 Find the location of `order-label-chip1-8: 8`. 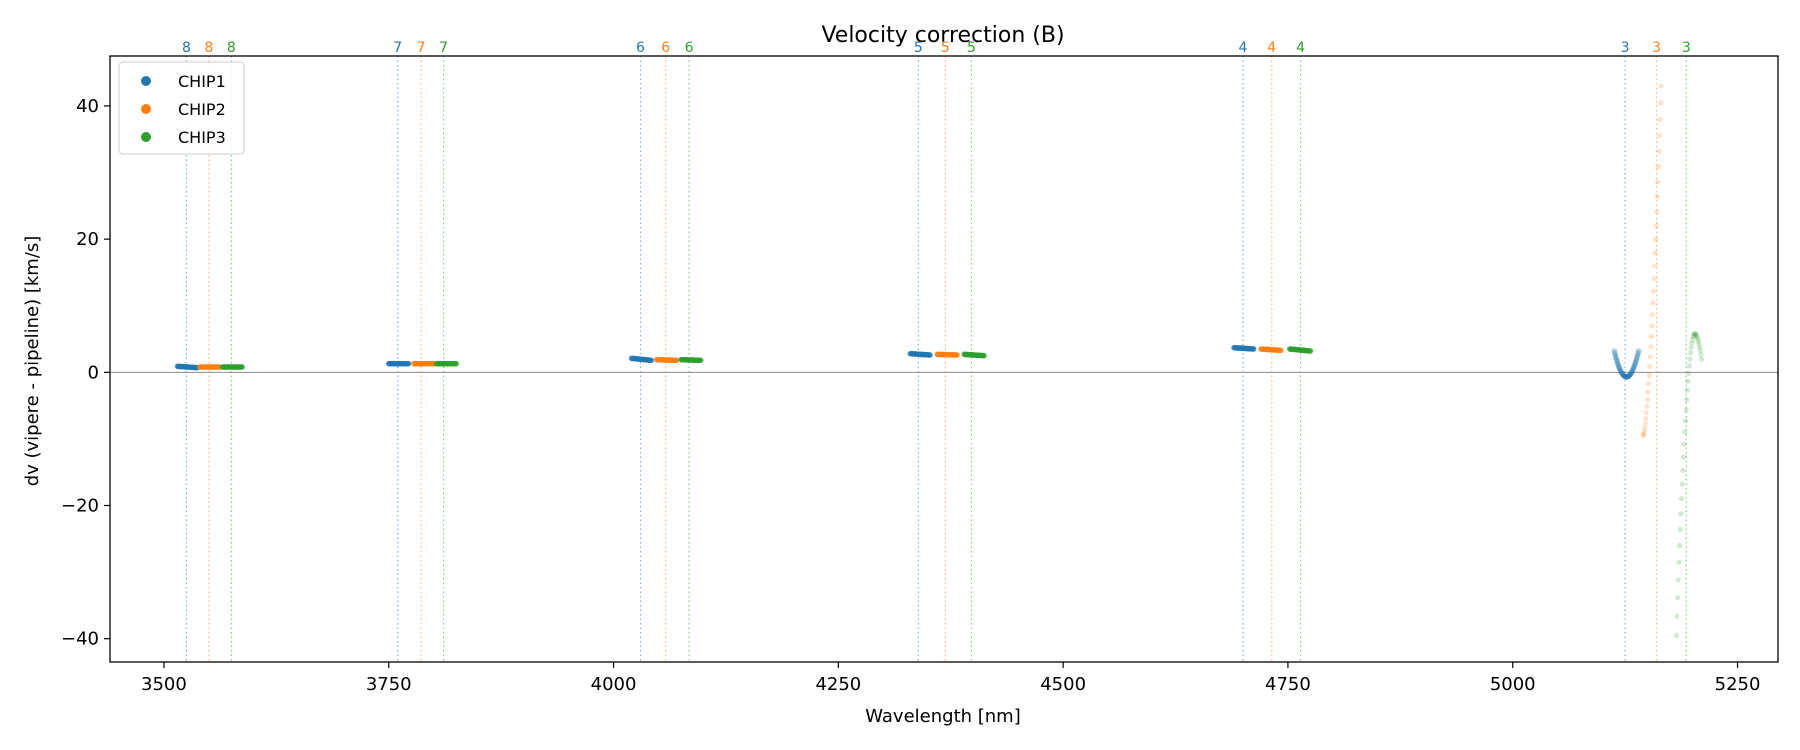

order-label-chip1-8: 8 is located at coordinates (186, 48).